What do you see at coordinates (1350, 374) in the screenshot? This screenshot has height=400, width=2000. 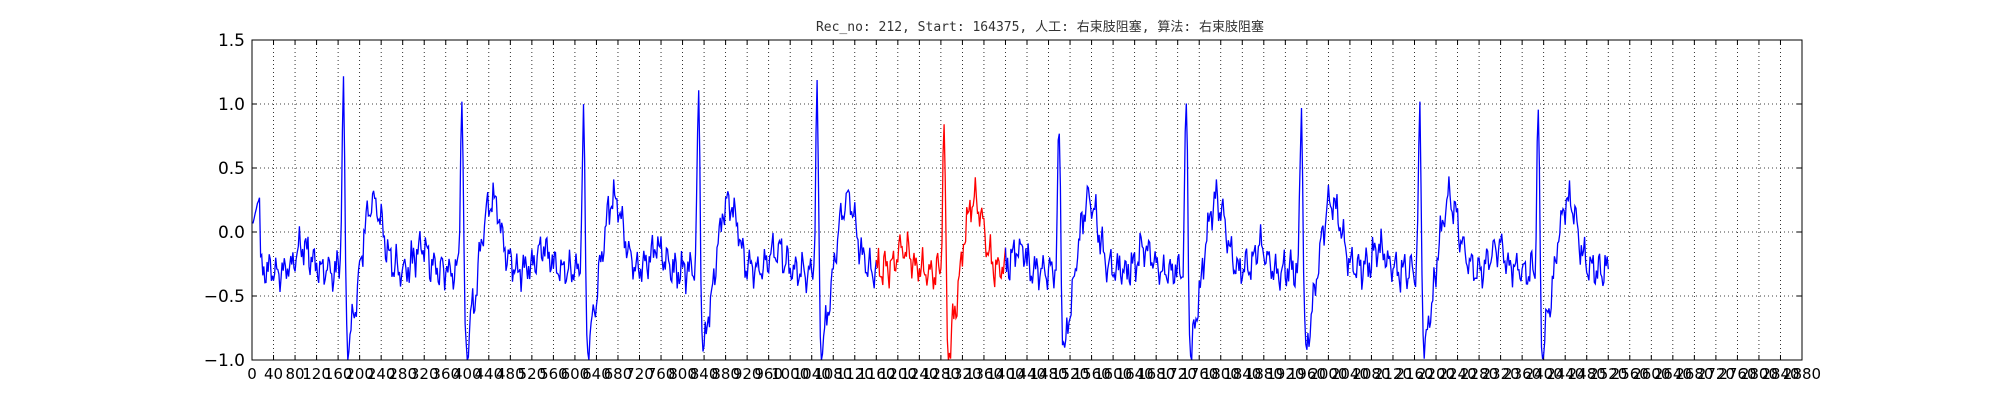 I see `x-tick-label: 2040` at bounding box center [1350, 374].